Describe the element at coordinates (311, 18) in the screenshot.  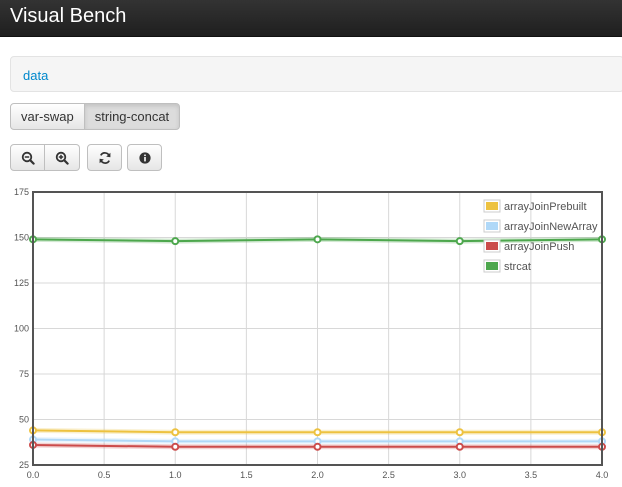
I see `top-navbar: Visual Bench` at that location.